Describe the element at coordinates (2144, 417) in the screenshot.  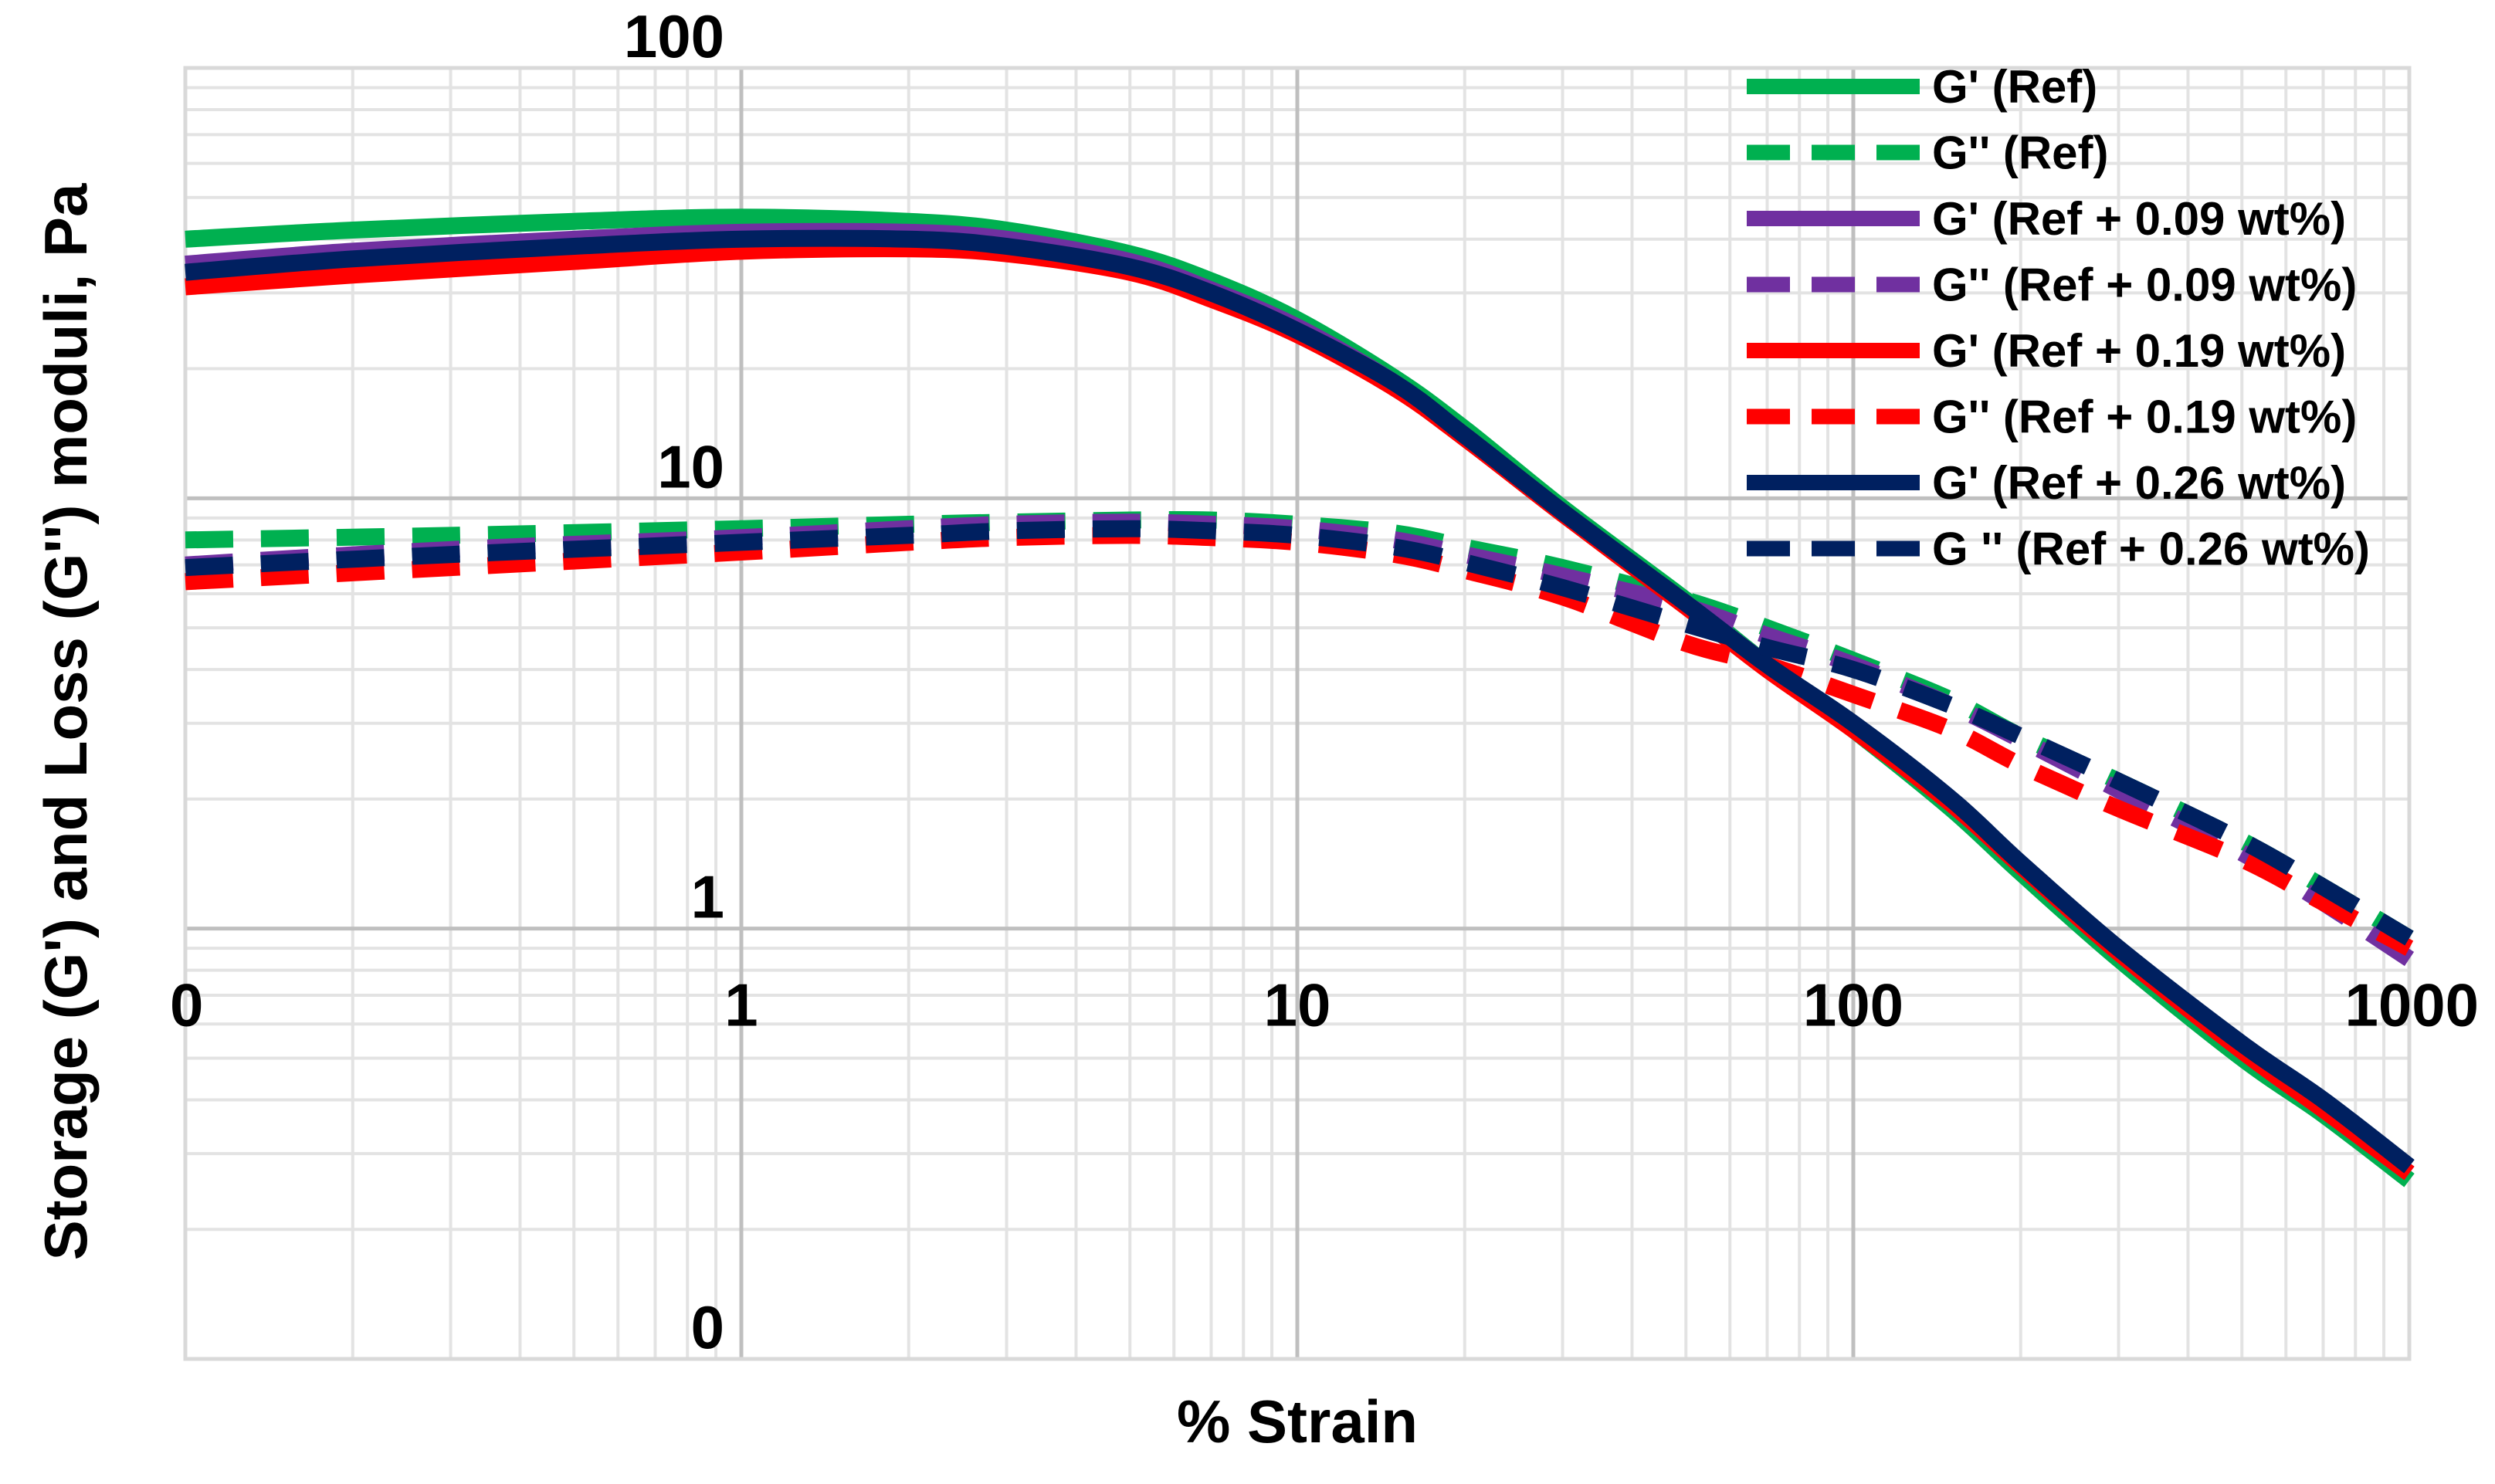
I see `legend-label: G'' (Ref + 0.19 wt%)` at that location.